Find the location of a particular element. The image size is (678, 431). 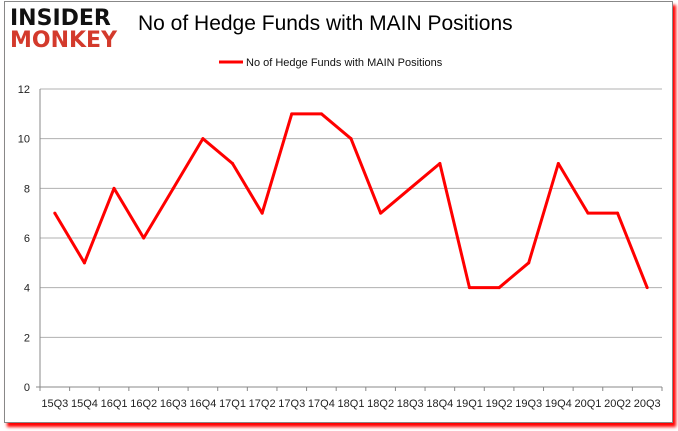

x-tick-label: 17Q2 is located at coordinates (262, 404).